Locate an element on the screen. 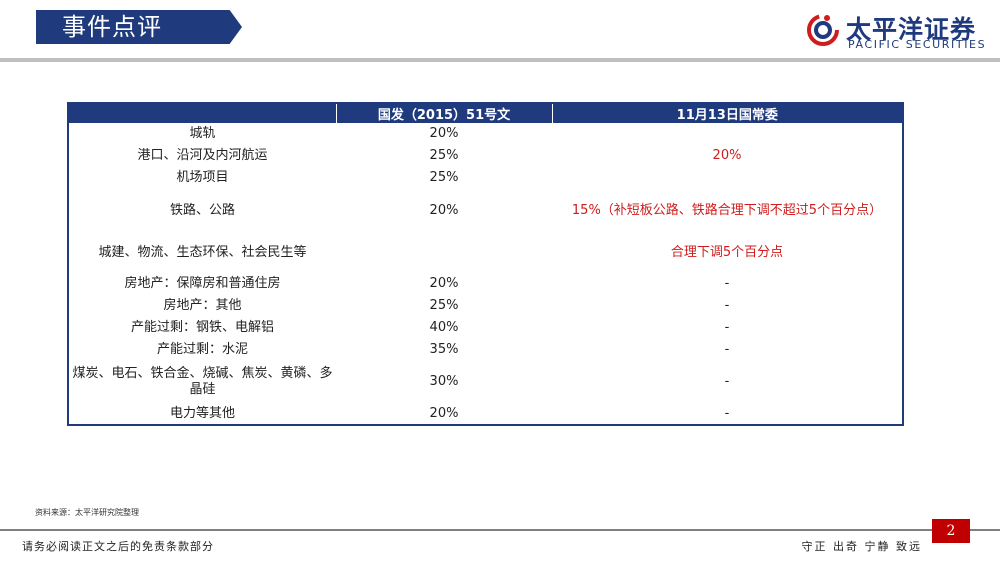 Image resolution: width=1000 pixels, height=563 pixels. header-doc51: 国发（2015）51号文 is located at coordinates (443, 113).